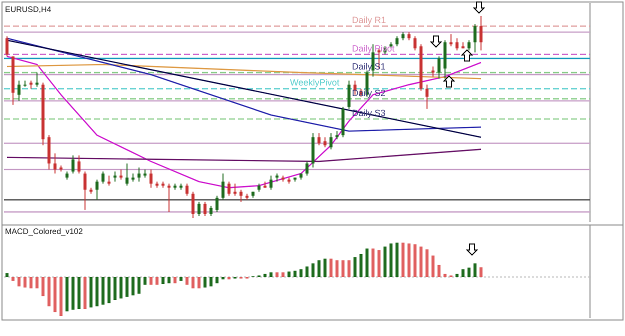  Describe the element at coordinates (315, 83) in the screenshot. I see `ref-line-label: WeeklyPivot` at that location.